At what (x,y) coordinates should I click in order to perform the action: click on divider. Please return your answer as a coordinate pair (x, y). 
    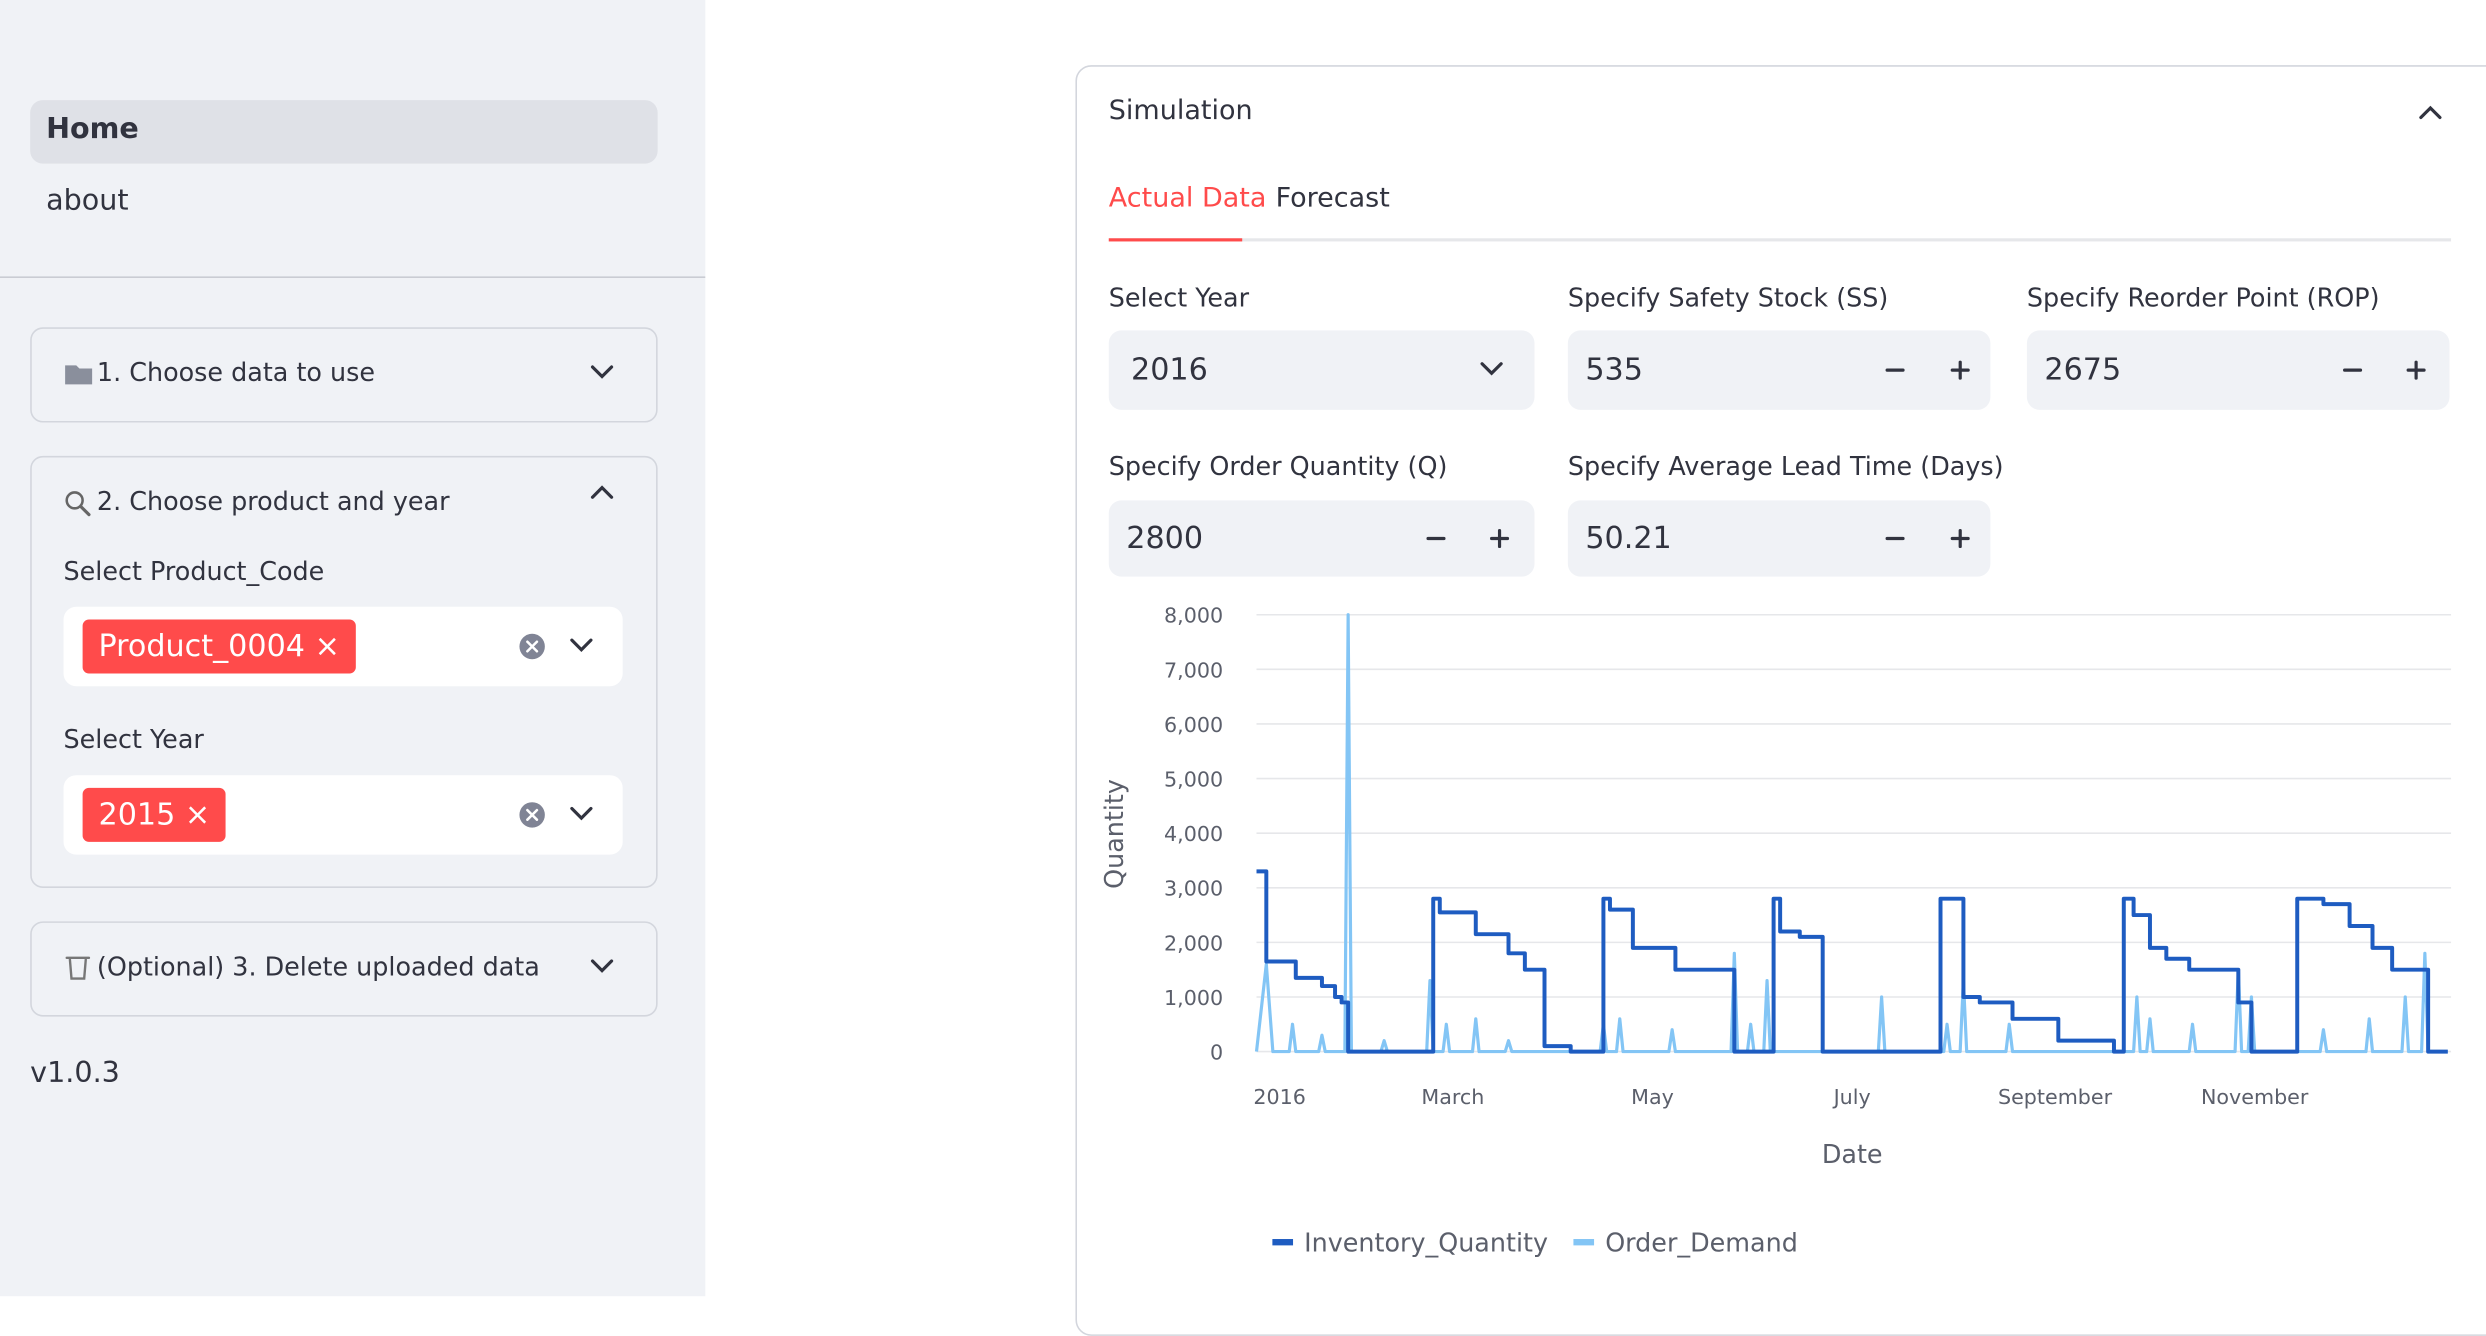
    Looking at the image, I should click on (353, 277).